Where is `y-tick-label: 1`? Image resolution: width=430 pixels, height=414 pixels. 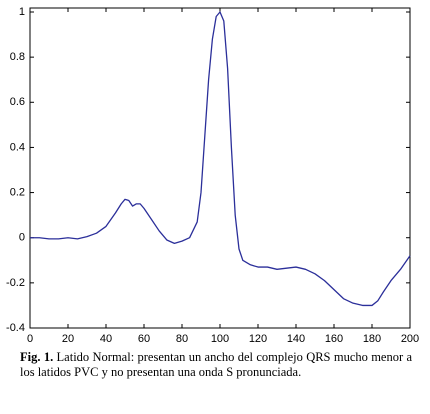 y-tick-label: 1 is located at coordinates (22, 12).